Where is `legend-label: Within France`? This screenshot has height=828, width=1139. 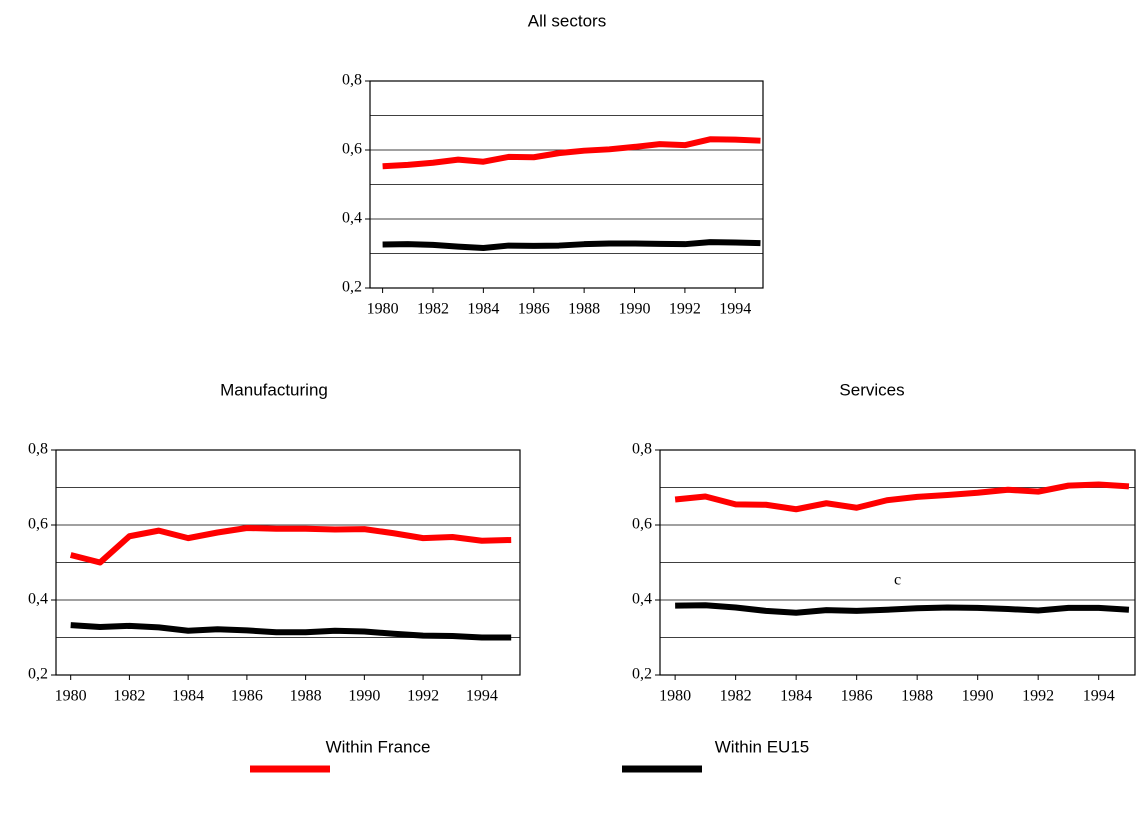
legend-label: Within France is located at coordinates (378, 746).